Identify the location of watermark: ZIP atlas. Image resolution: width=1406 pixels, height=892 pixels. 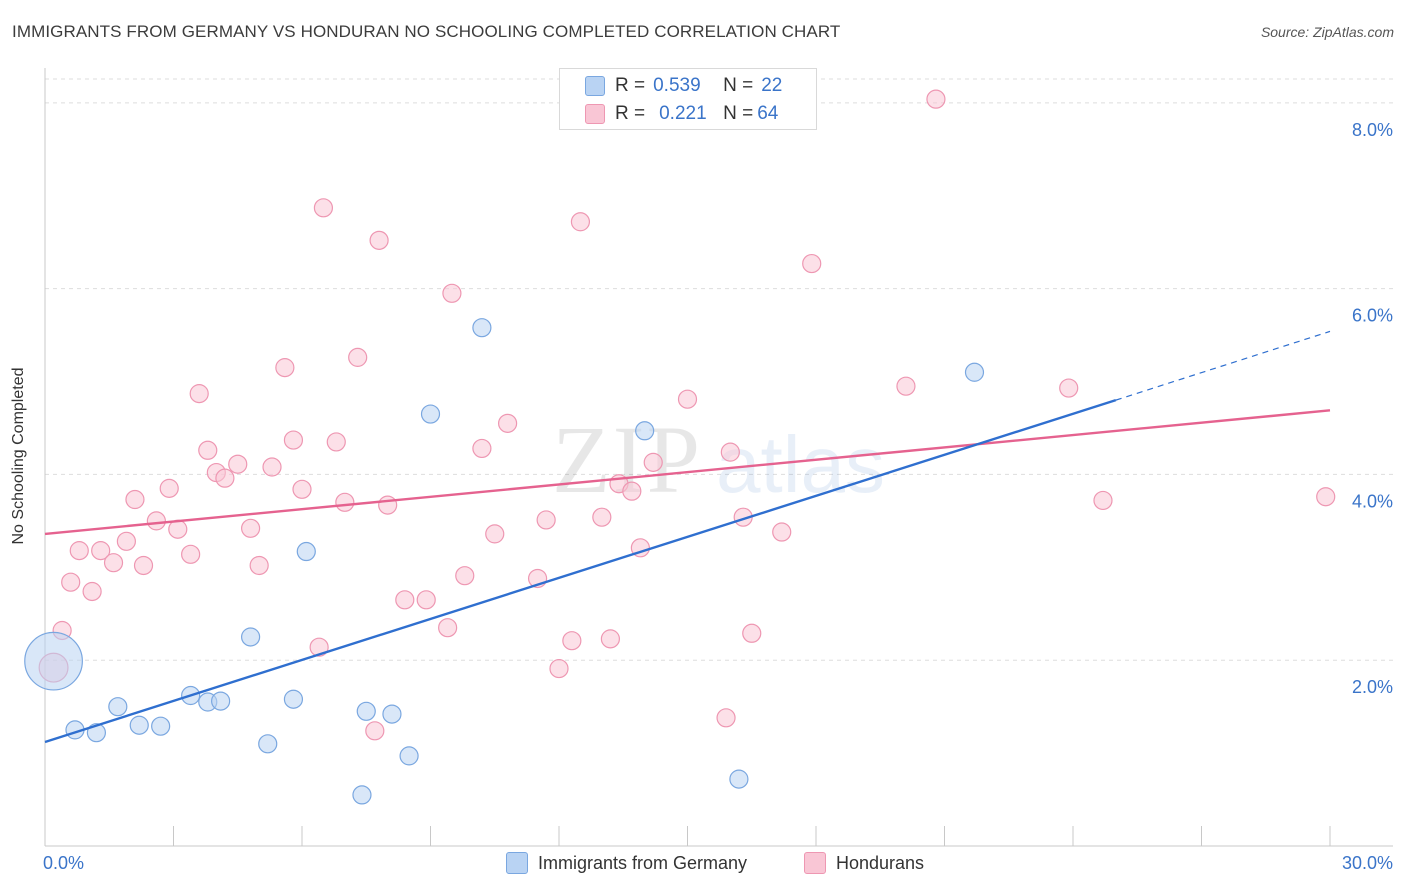
(718, 459).